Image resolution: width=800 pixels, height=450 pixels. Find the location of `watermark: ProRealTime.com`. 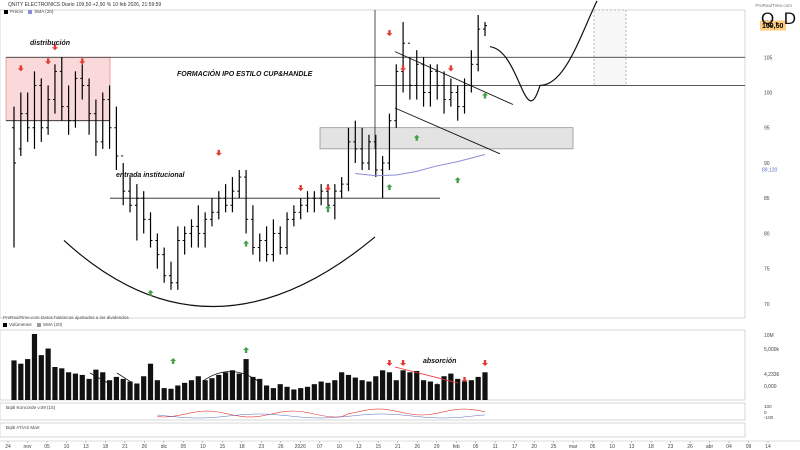

watermark: ProRealTime.com is located at coordinates (773, 5).